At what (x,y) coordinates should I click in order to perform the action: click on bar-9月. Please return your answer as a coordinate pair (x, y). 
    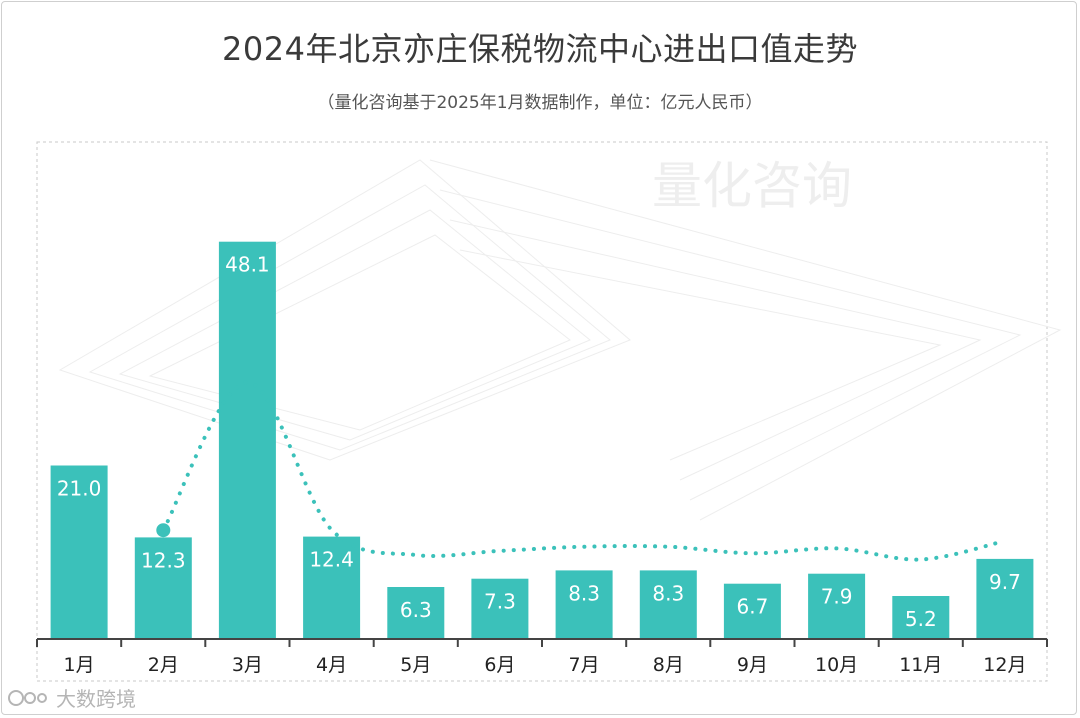
    Looking at the image, I should click on (752, 611).